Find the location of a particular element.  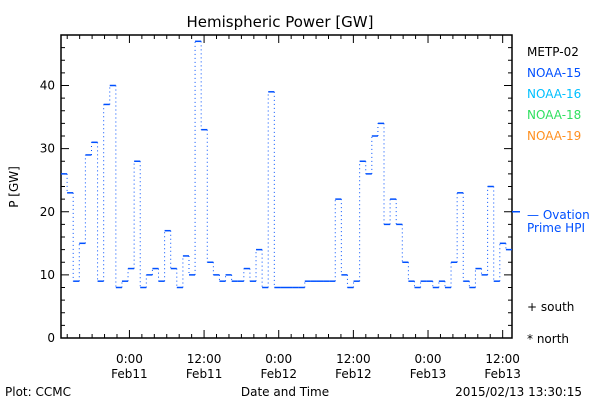

y-tick-label: 0 is located at coordinates (51, 338).